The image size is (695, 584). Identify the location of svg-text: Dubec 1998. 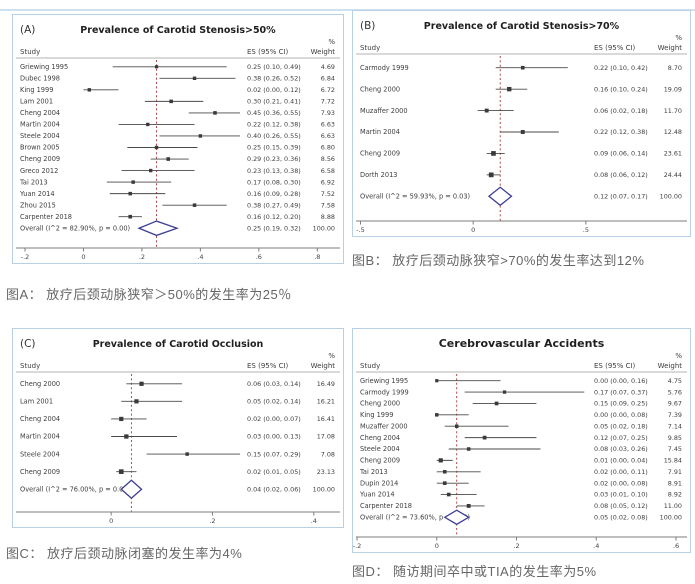
(40, 79).